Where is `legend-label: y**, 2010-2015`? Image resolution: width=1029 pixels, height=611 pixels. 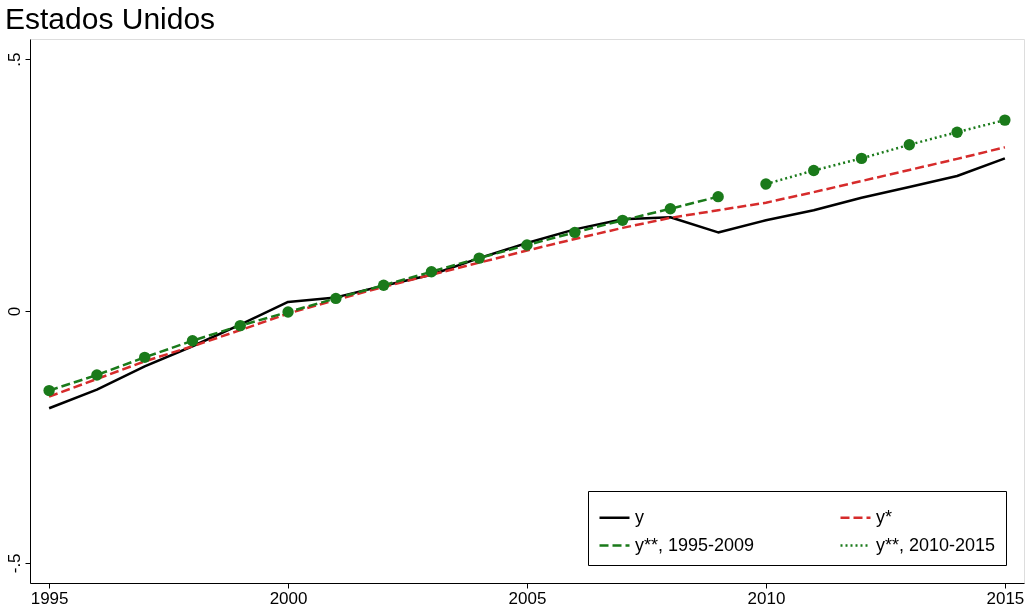
legend-label: y**, 2010-2015 is located at coordinates (936, 544).